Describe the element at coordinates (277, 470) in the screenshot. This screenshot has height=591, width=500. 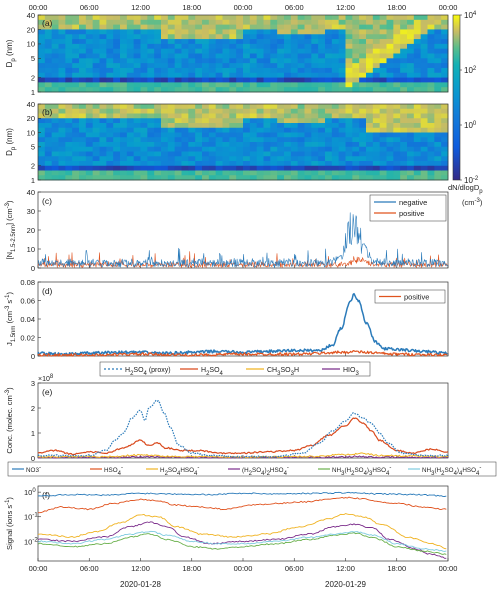
I see `label-part: HSO` at that location.